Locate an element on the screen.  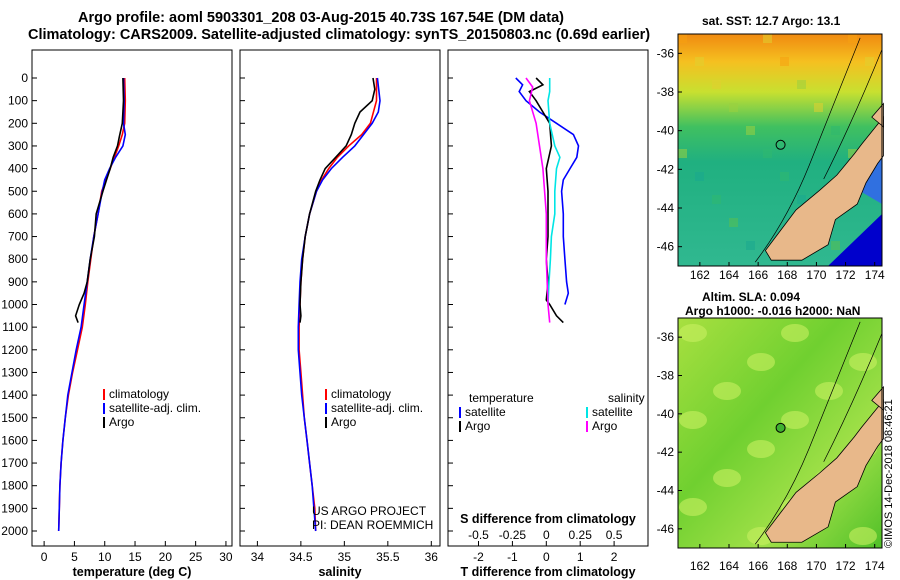
lat-tick-label: -36 is located at coordinates (666, 53).